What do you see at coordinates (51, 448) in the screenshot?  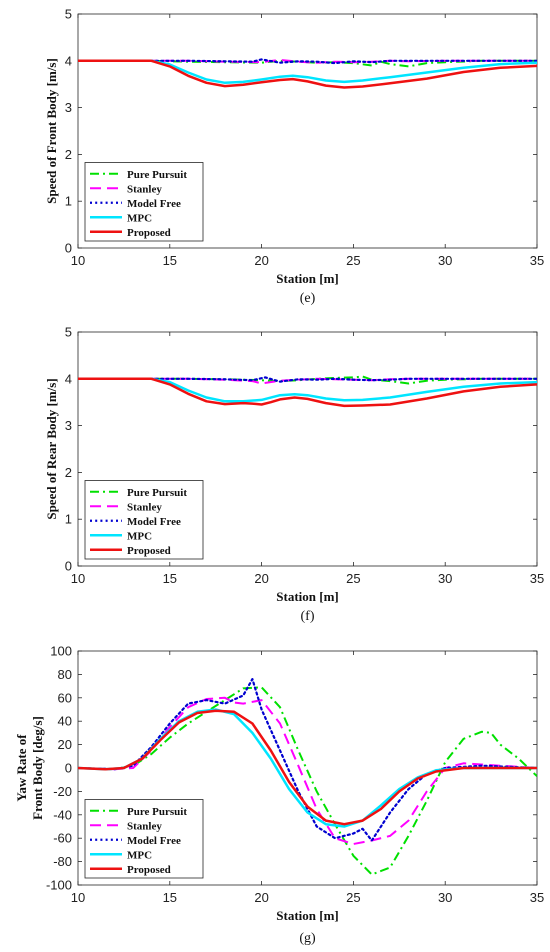 I see `y-axis-label: Speed of Rear Body [m/s]` at bounding box center [51, 448].